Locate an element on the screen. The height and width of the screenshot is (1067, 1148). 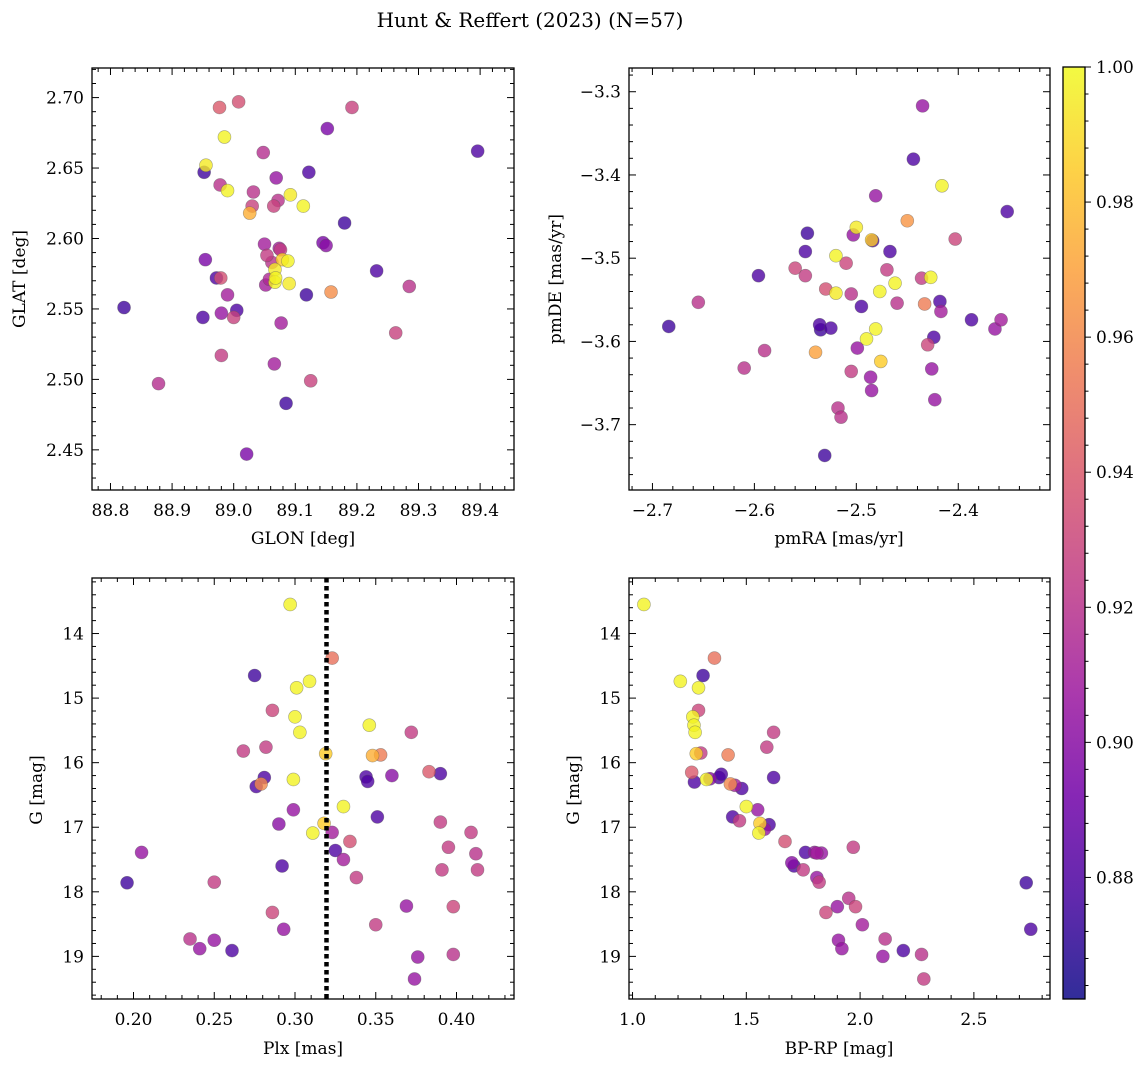
x-tick-label: 88.8 is located at coordinates (111, 511).